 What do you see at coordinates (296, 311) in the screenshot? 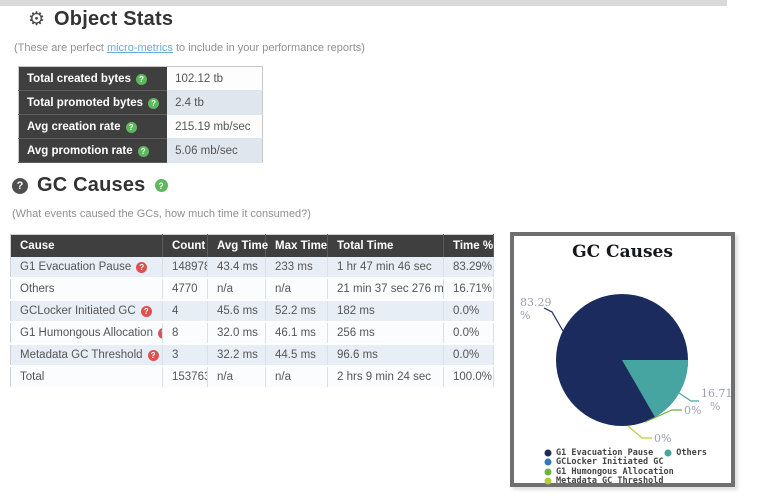
I see `max-time-cell: 52.2 ms` at bounding box center [296, 311].